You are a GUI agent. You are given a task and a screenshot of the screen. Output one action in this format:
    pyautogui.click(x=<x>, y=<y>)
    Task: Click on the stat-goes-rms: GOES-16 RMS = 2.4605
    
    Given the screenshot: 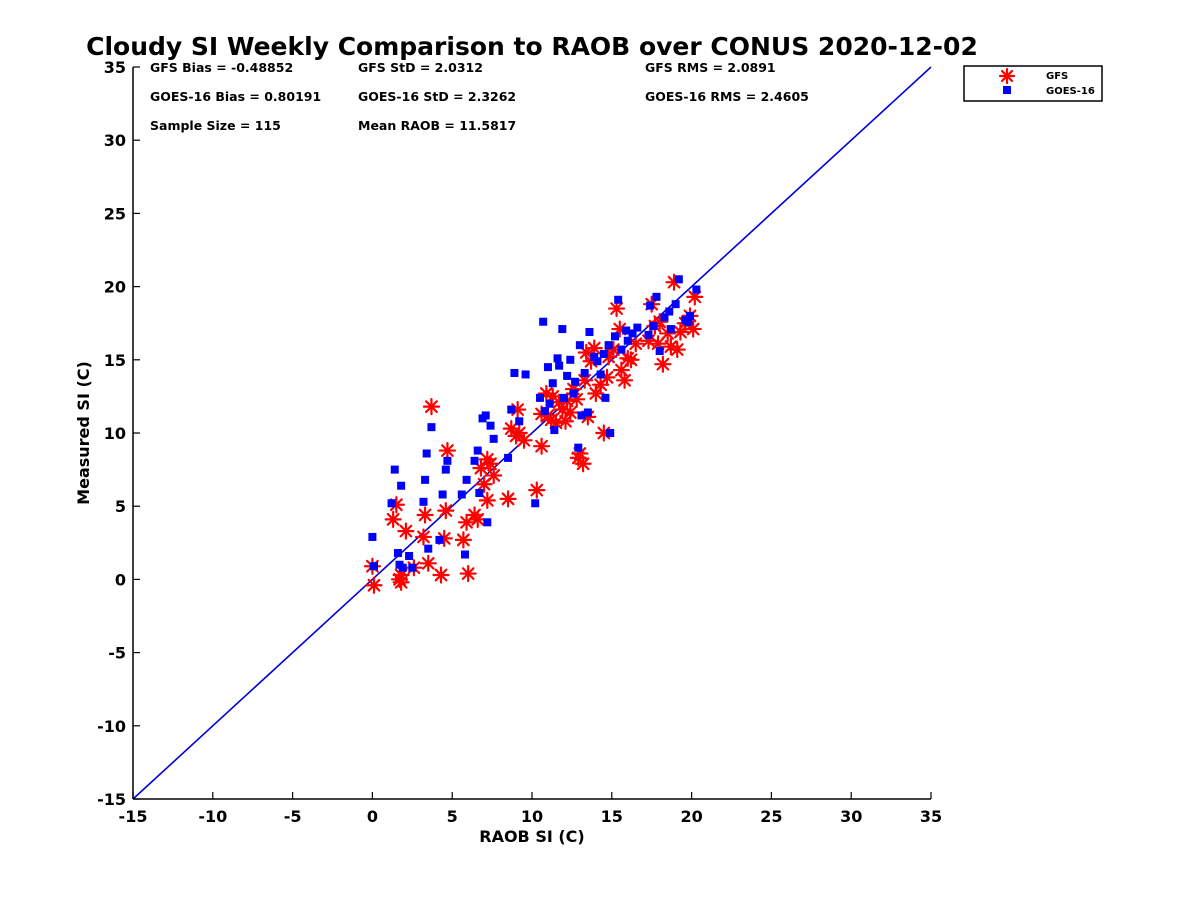 What is the action you would take?
    pyautogui.click(x=727, y=96)
    